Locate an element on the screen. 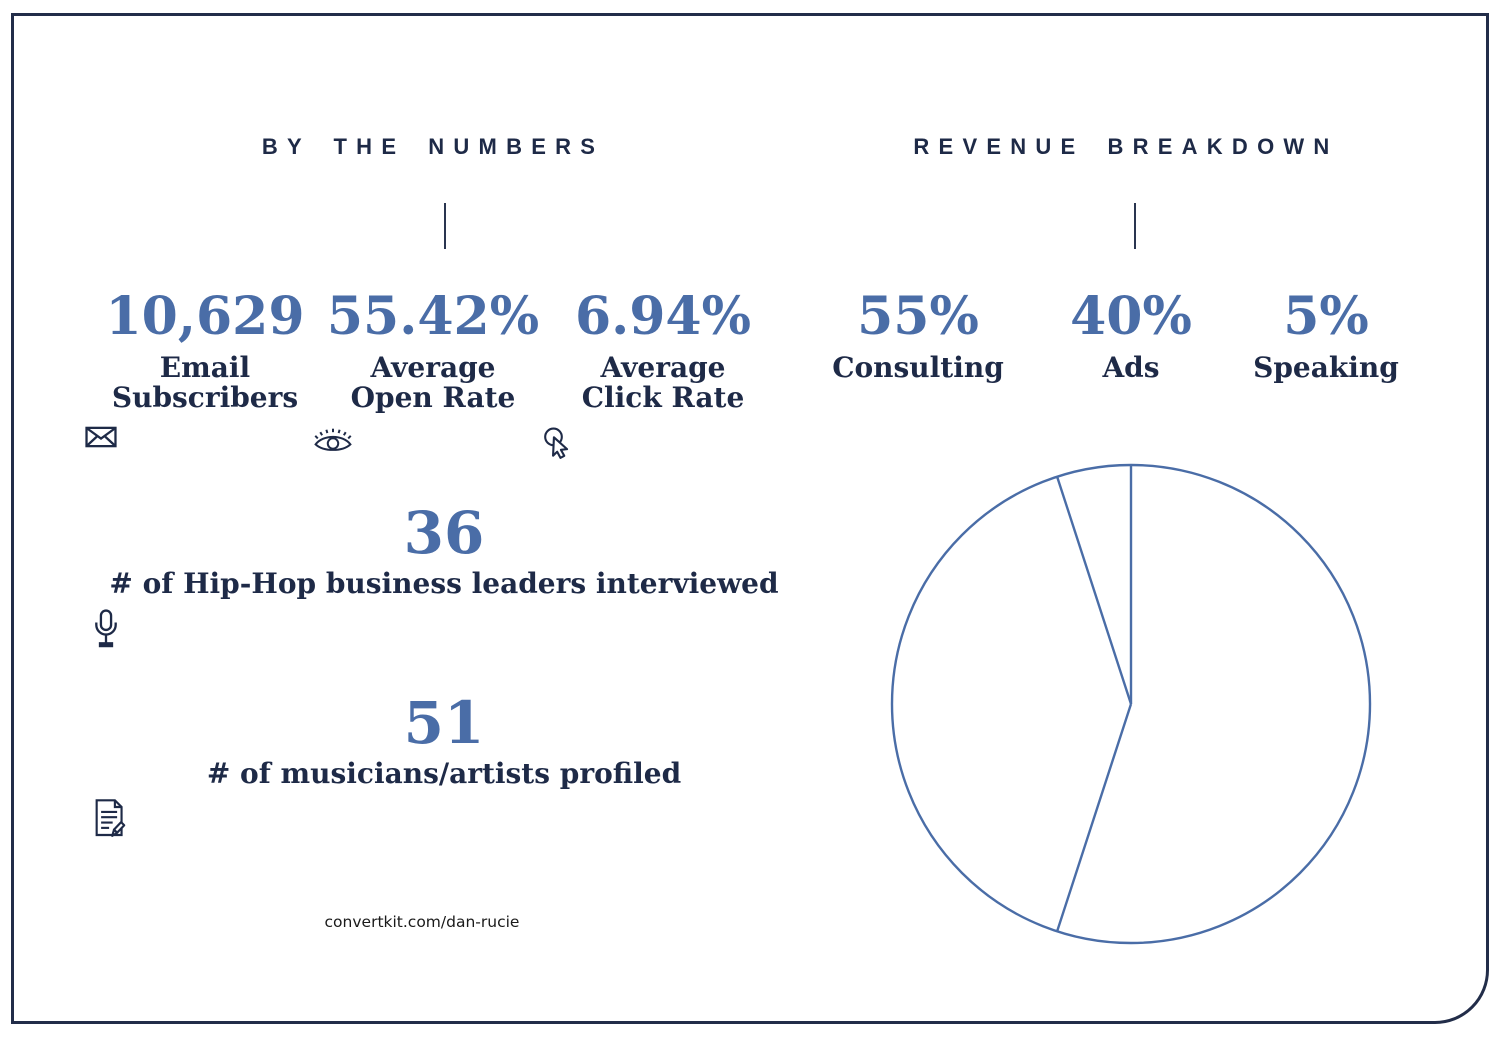 The image size is (1500, 1039). stat-label: Average Click Rate is located at coordinates (663, 382).